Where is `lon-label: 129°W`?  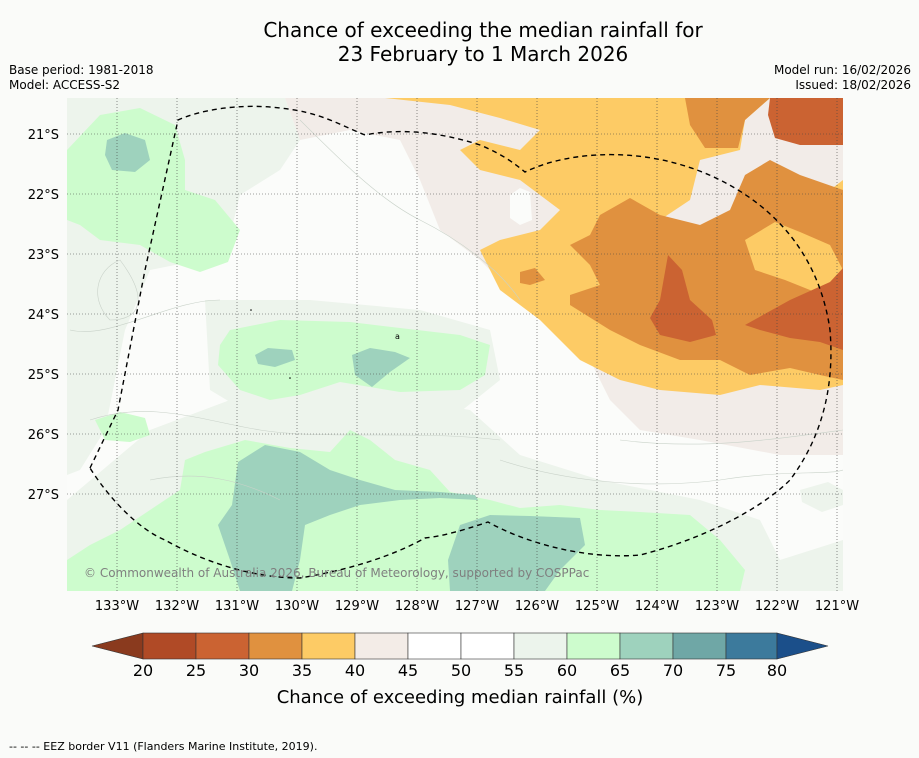 lon-label: 129°W is located at coordinates (357, 606).